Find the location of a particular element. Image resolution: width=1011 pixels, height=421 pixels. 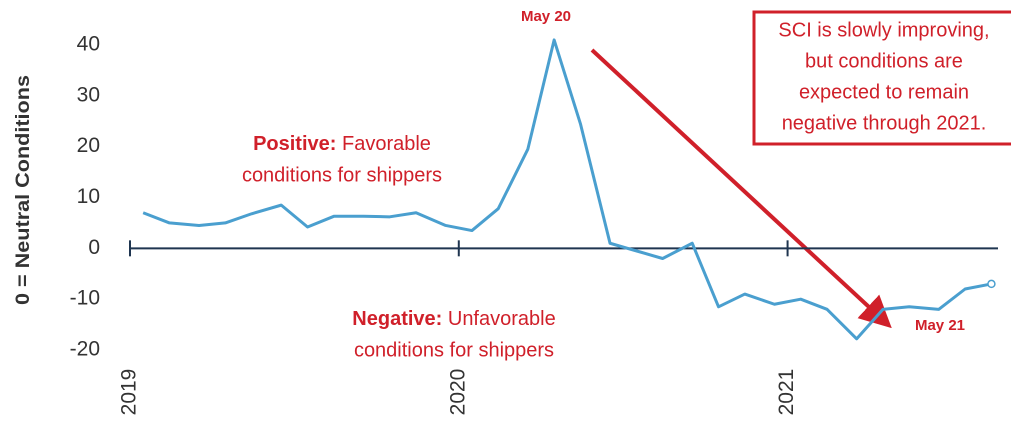

positive-text: Favorable is located at coordinates (383, 144).